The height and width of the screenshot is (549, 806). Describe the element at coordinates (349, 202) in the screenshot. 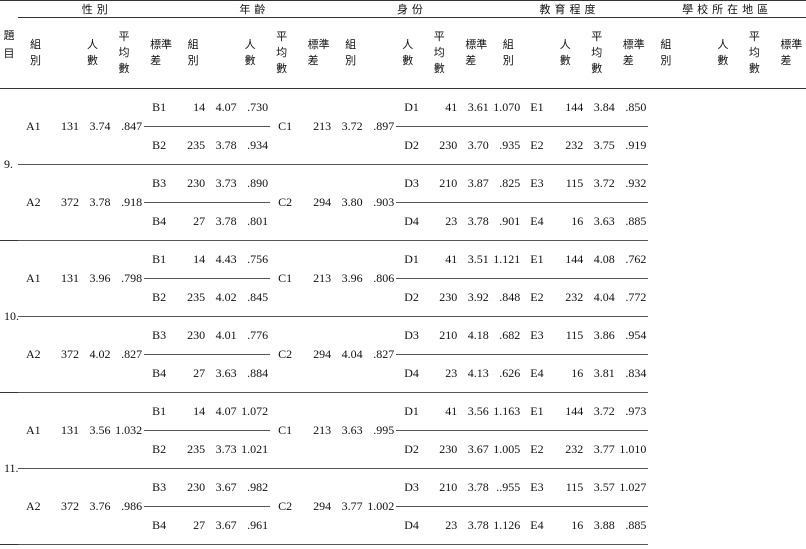

I see `cell-value: 3.80` at that location.